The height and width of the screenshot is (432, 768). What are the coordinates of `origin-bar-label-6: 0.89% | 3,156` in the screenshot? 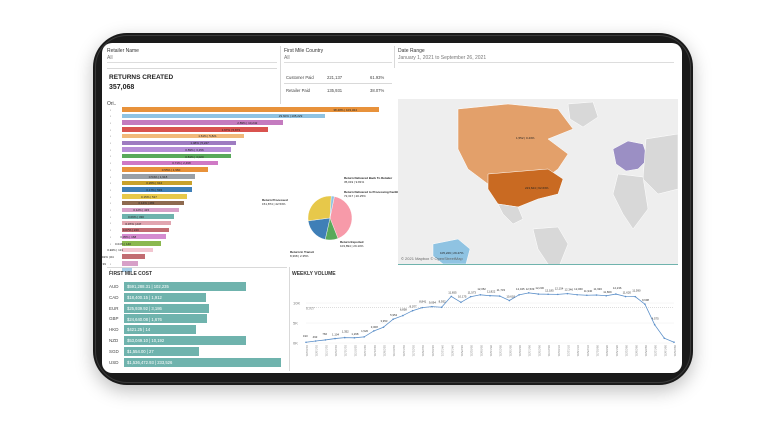 It's located at (194, 149).